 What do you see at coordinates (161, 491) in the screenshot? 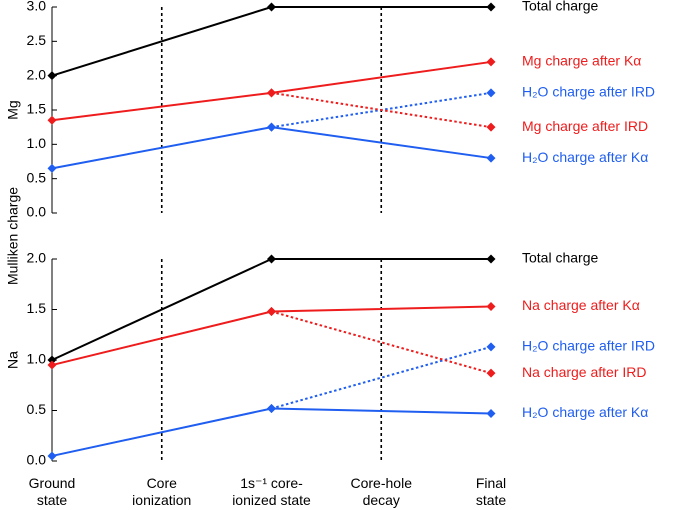
I see `x-tick-label: Core ionization` at bounding box center [161, 491].